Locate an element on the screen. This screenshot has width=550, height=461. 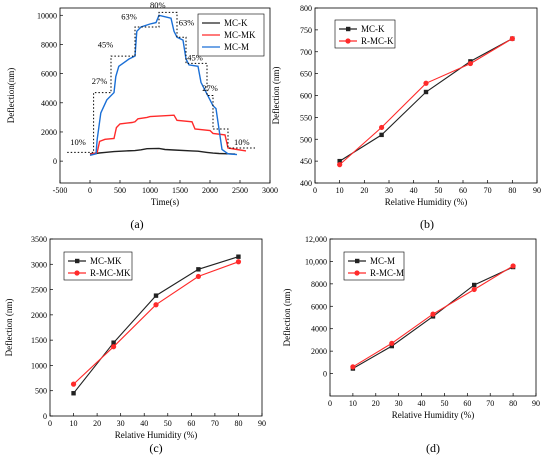
plot-frame is located at coordinates (433, 317).